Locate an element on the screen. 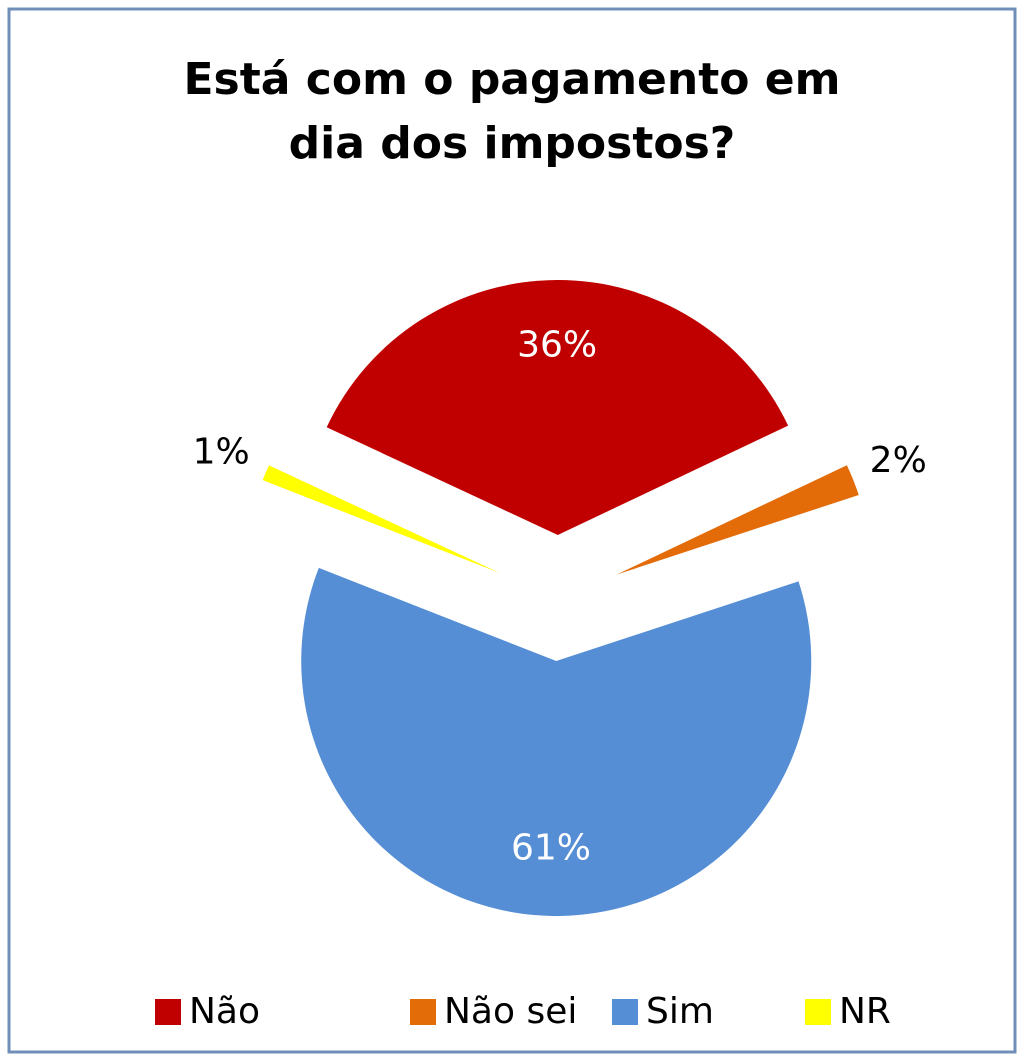  legend-label: NR is located at coordinates (865, 1011).